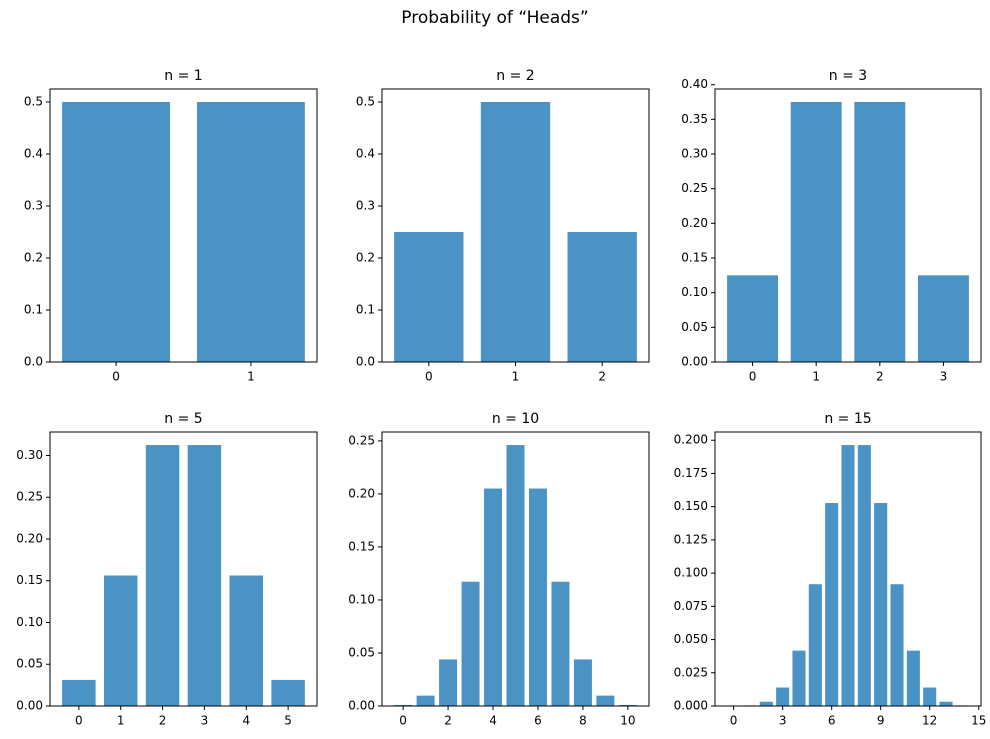 This screenshot has width=990, height=739. What do you see at coordinates (691, 473) in the screenshot?
I see `y-tick-label: 0.175` at bounding box center [691, 473].